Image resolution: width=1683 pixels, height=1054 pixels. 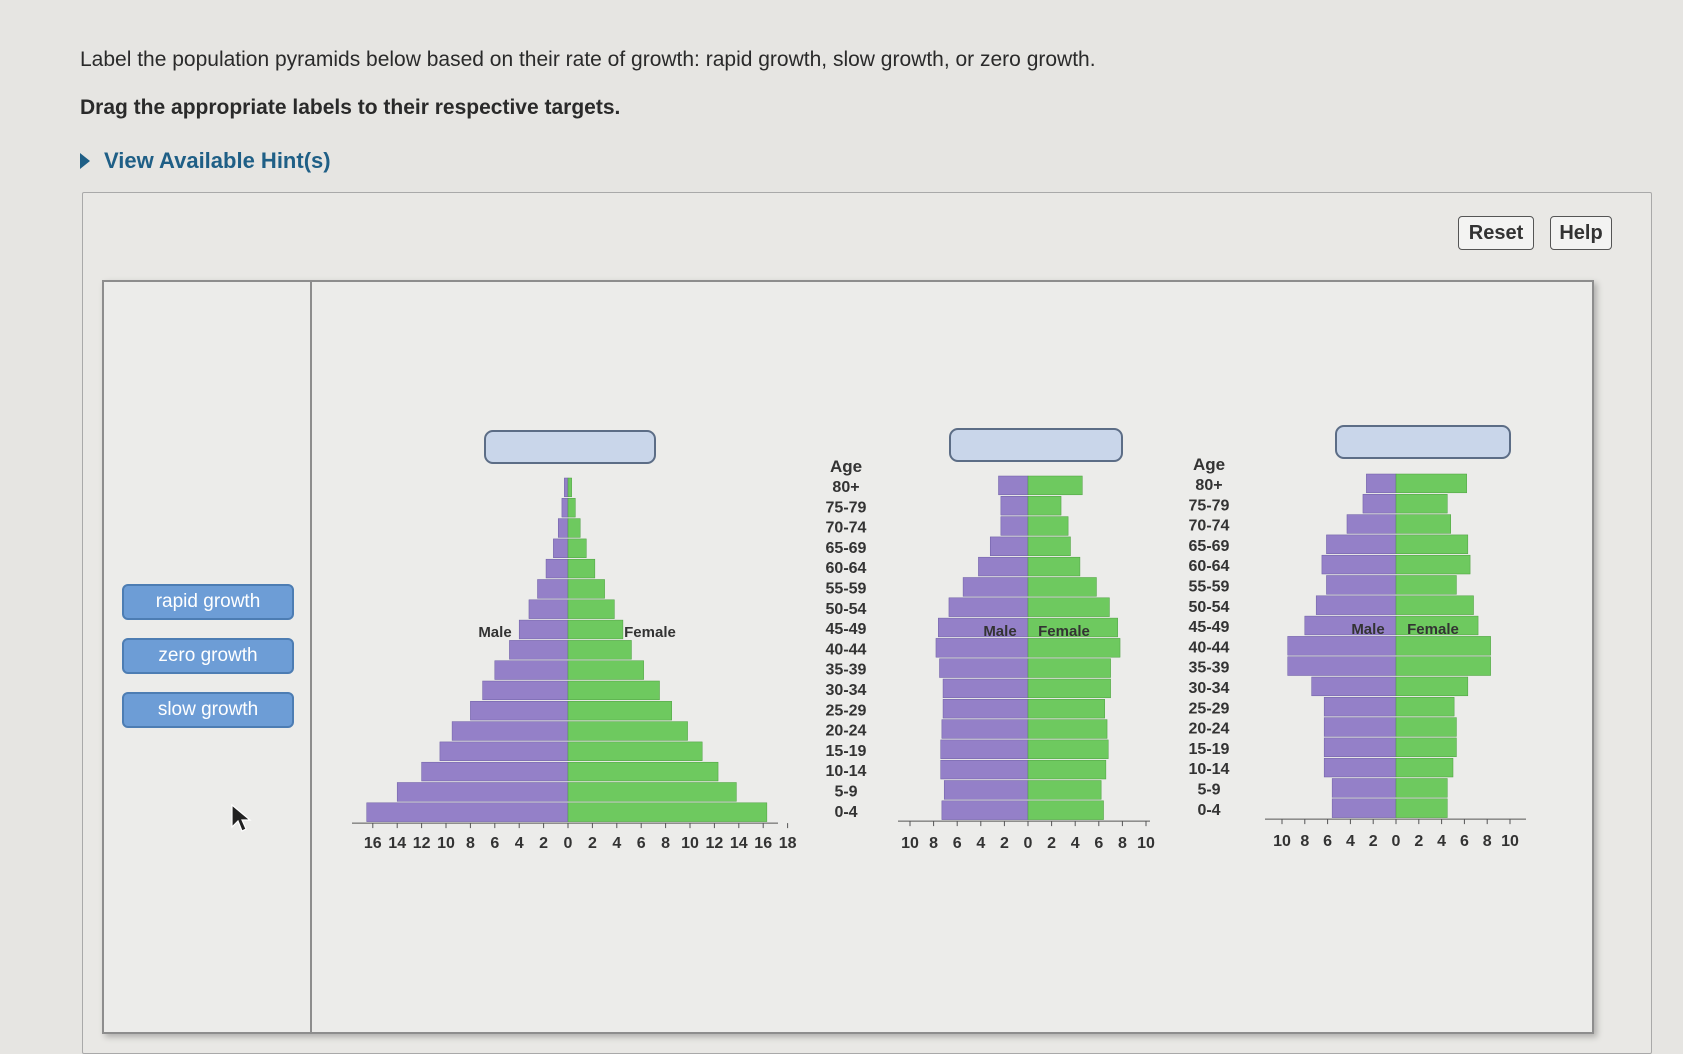 I want to click on age-group-label: 55-59, so click(x=846, y=589).